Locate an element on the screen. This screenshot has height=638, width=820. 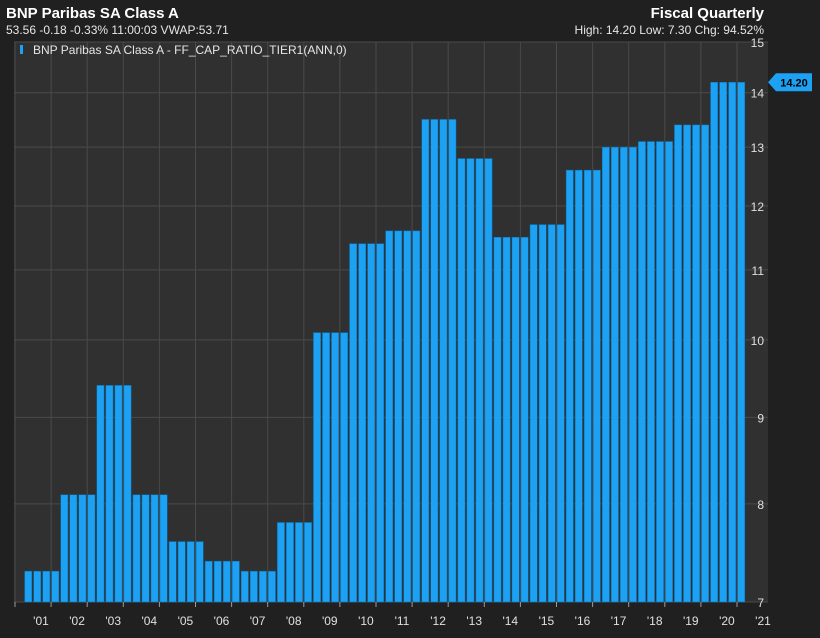
x-tick-label: '13 is located at coordinates (474, 621).